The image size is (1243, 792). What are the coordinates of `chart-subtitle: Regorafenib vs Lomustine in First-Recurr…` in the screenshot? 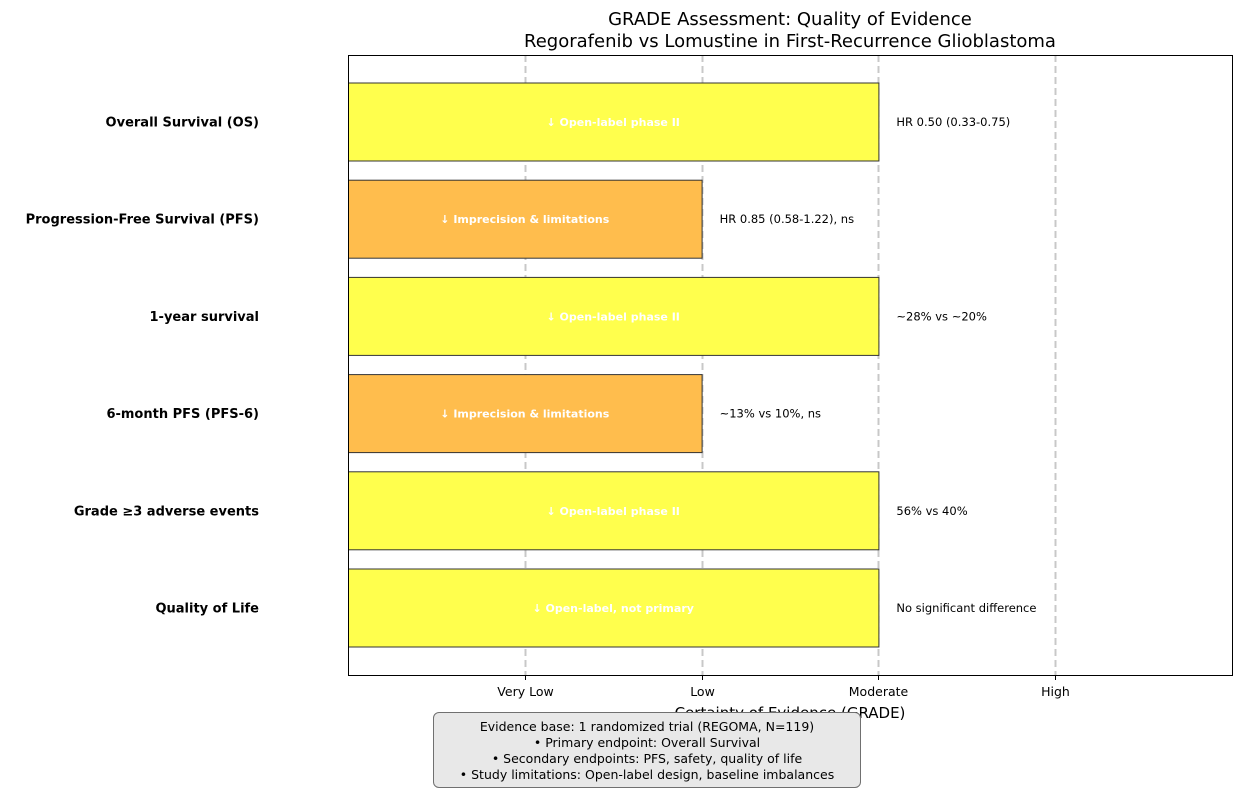 It's located at (790, 41).